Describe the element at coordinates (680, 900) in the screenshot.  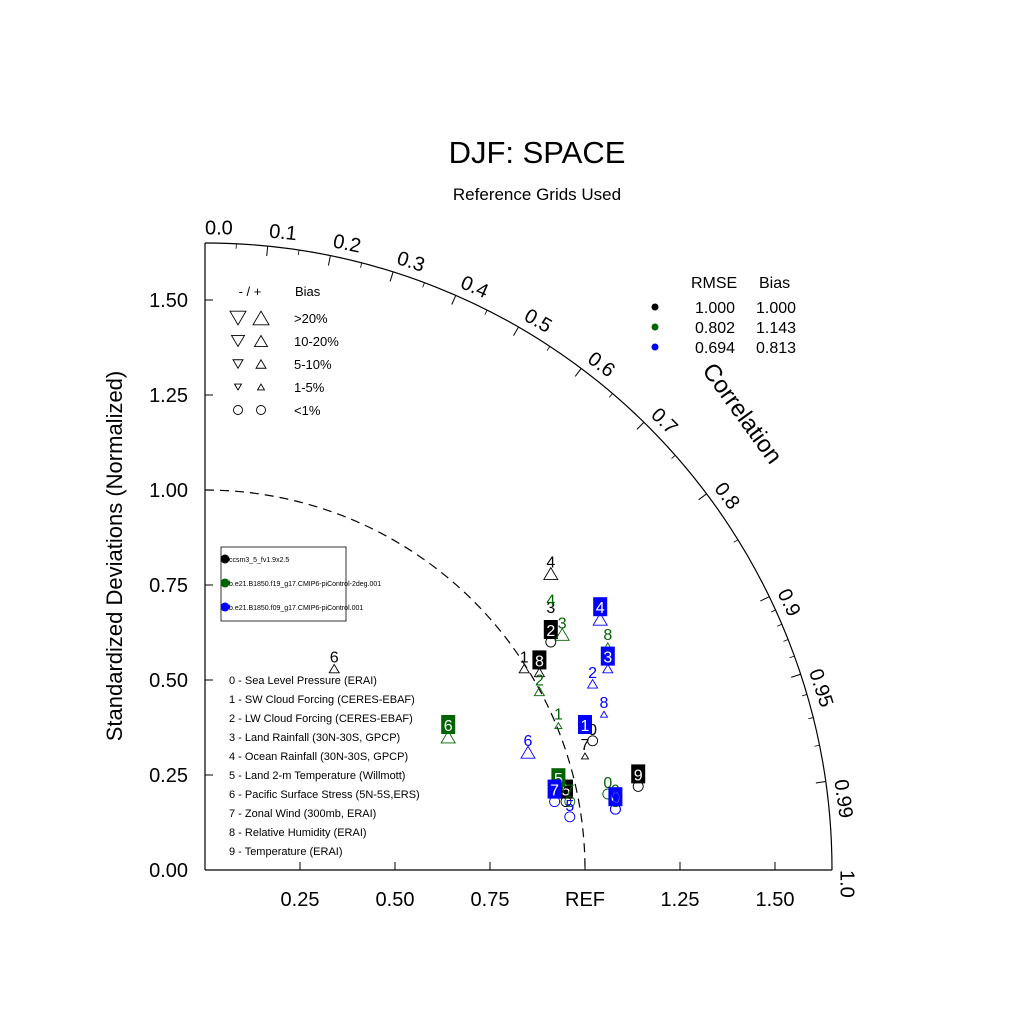
I see `x-tick-label: 1.25` at that location.